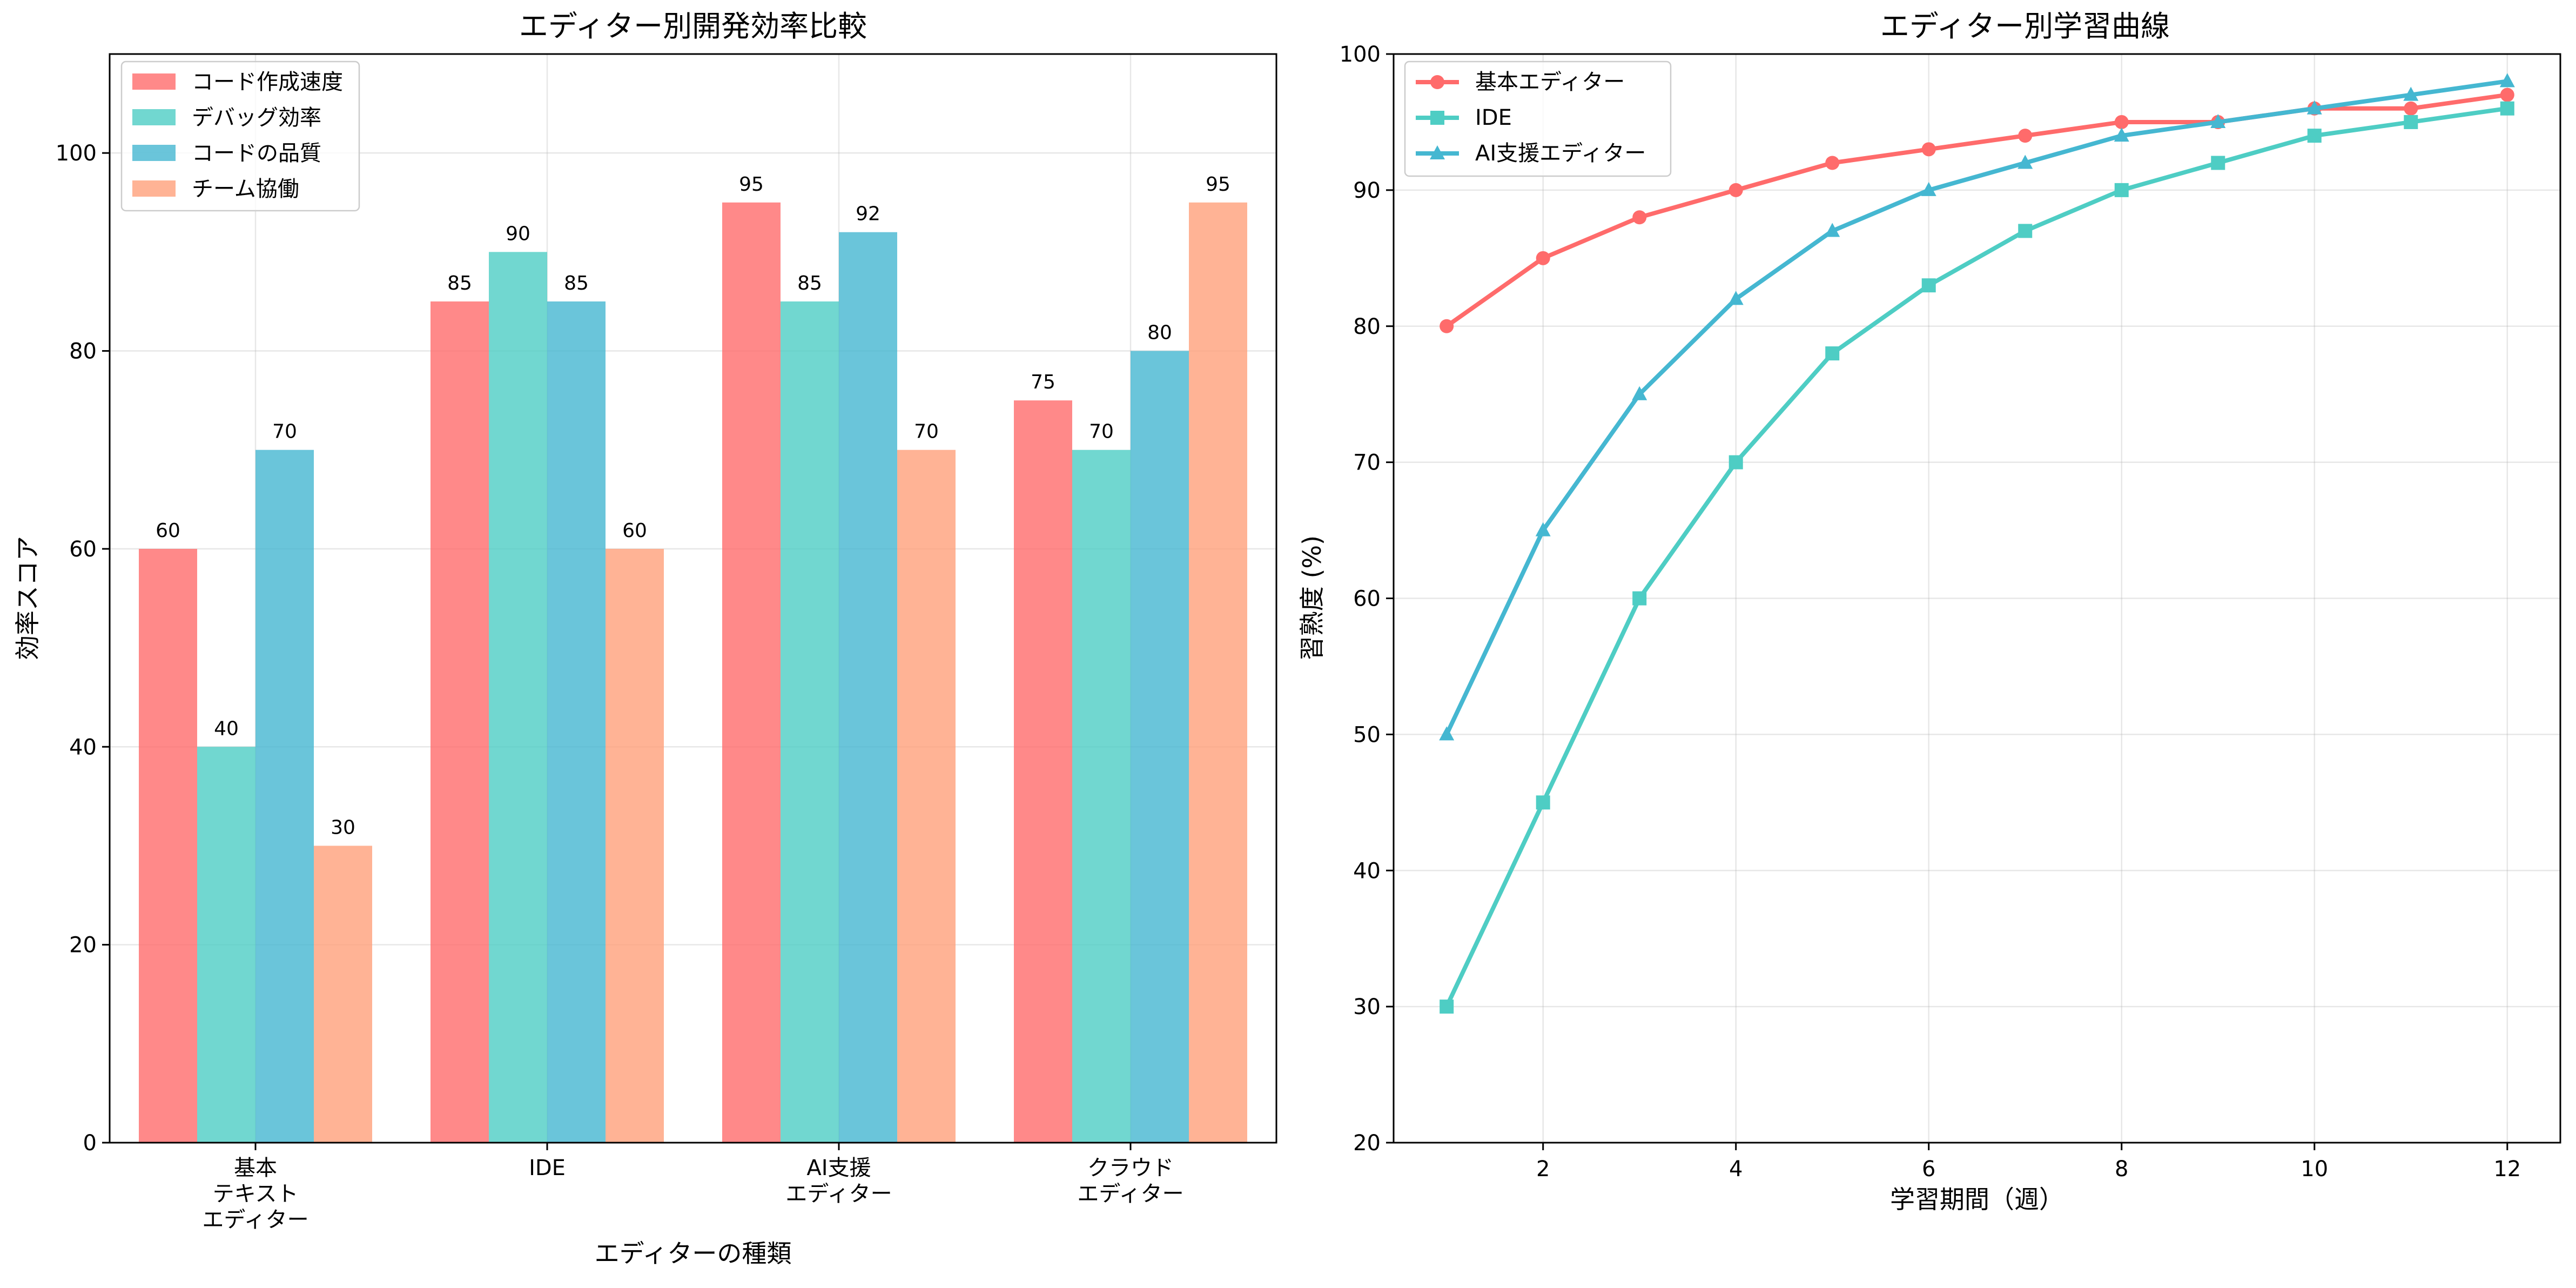 The width and height of the screenshot is (2576, 1288). What do you see at coordinates (2411, 108) in the screenshot?
I see `line-point-基本エディター-11` at bounding box center [2411, 108].